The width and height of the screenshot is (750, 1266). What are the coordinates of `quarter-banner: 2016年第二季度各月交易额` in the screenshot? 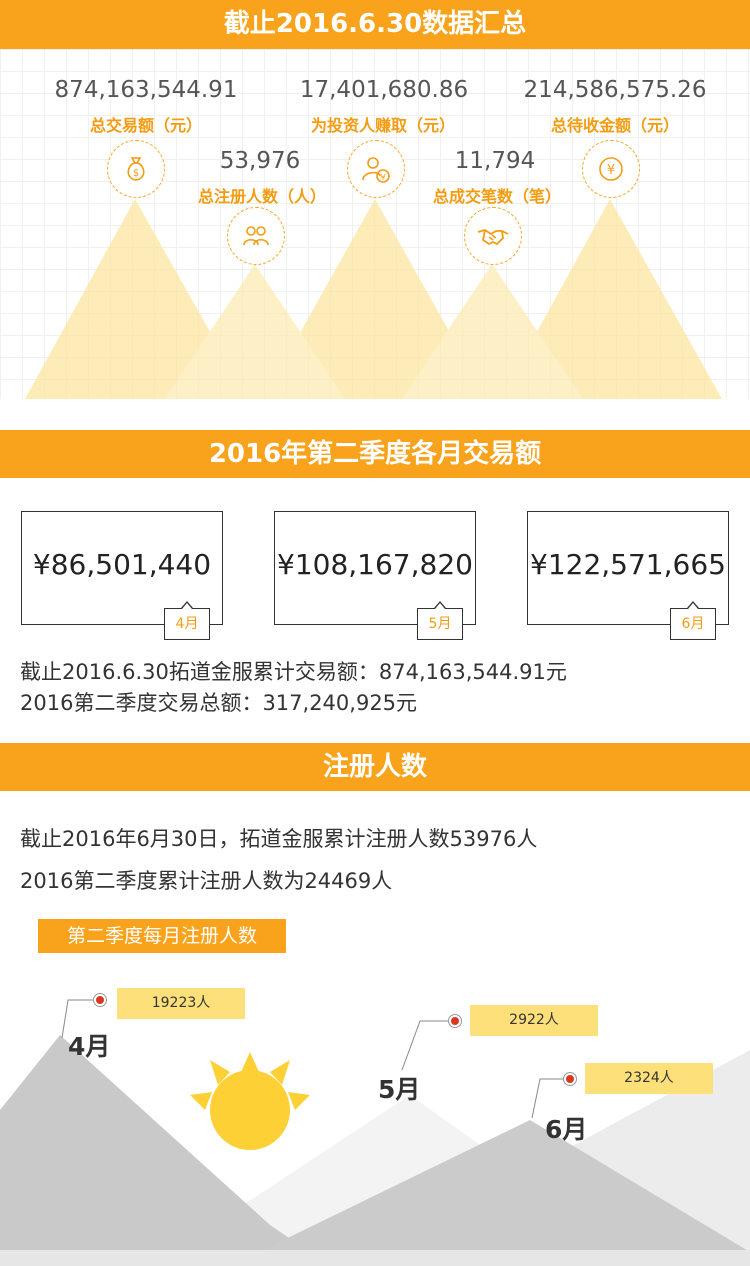 It's located at (375, 454).